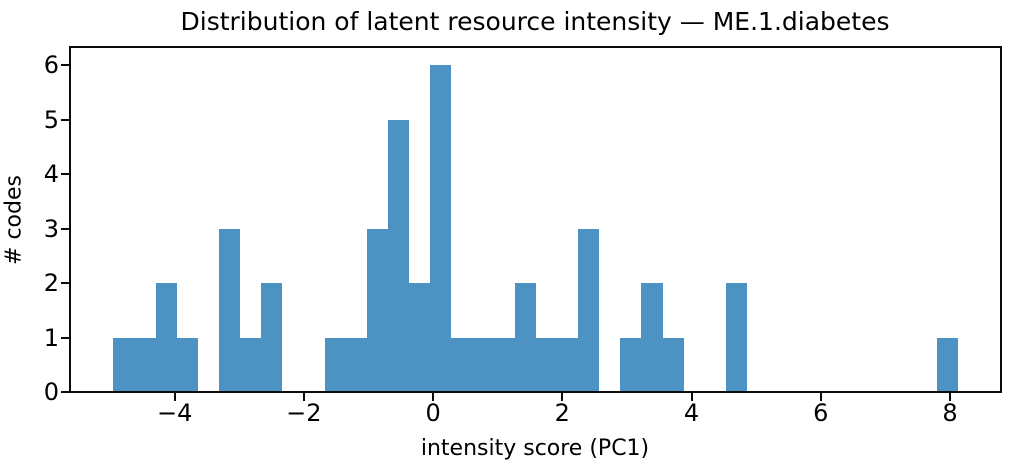 This screenshot has width=1016, height=470. Describe the element at coordinates (304, 413) in the screenshot. I see `x-tick-label: −2` at that location.